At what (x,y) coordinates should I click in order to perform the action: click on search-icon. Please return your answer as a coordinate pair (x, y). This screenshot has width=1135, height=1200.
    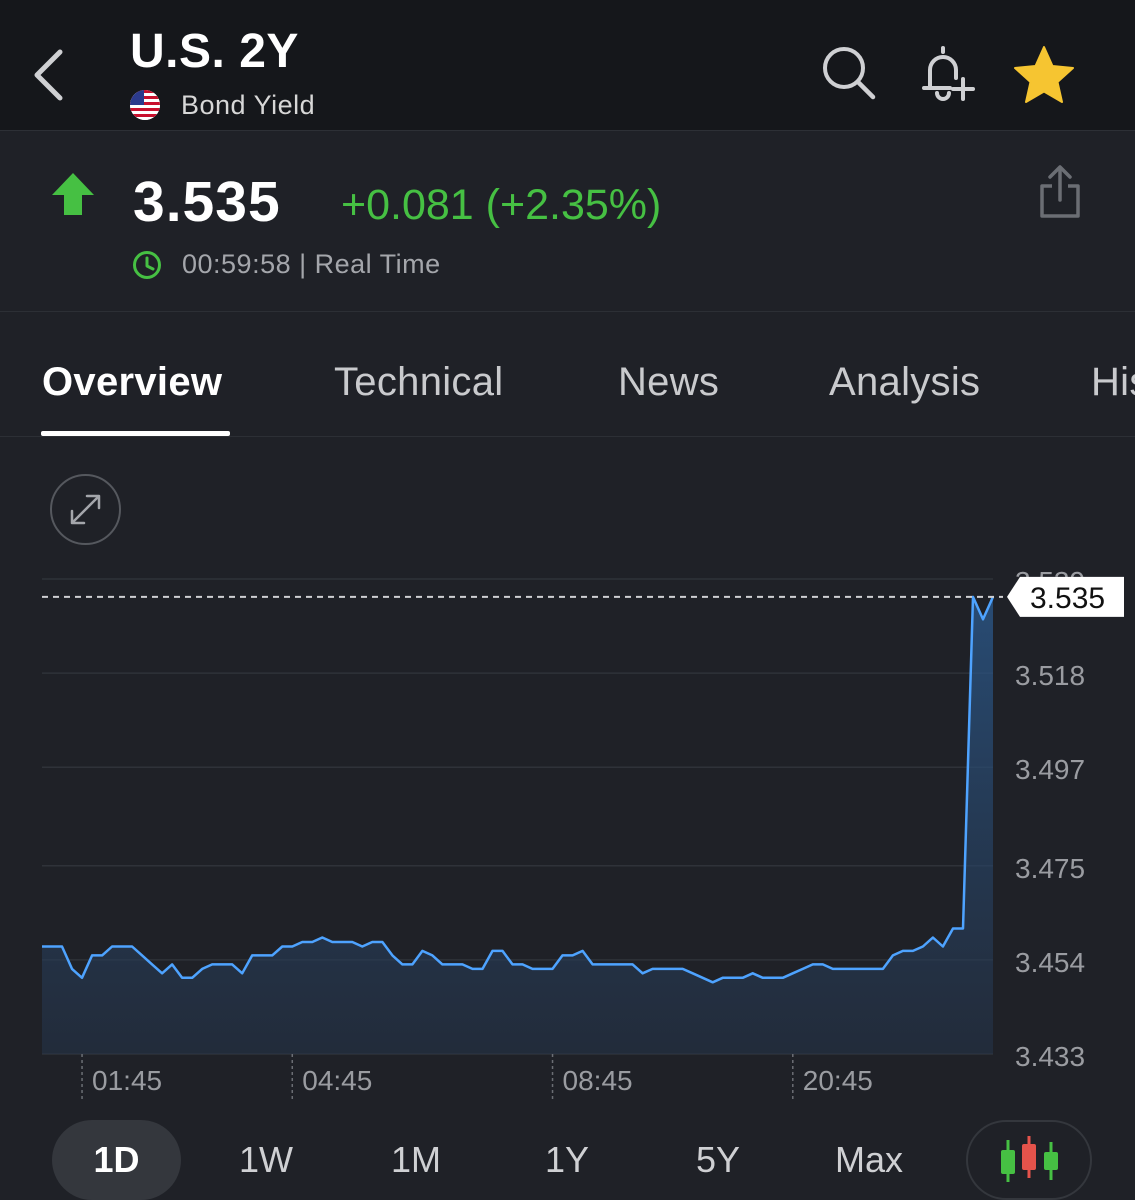
    Looking at the image, I should click on (849, 73).